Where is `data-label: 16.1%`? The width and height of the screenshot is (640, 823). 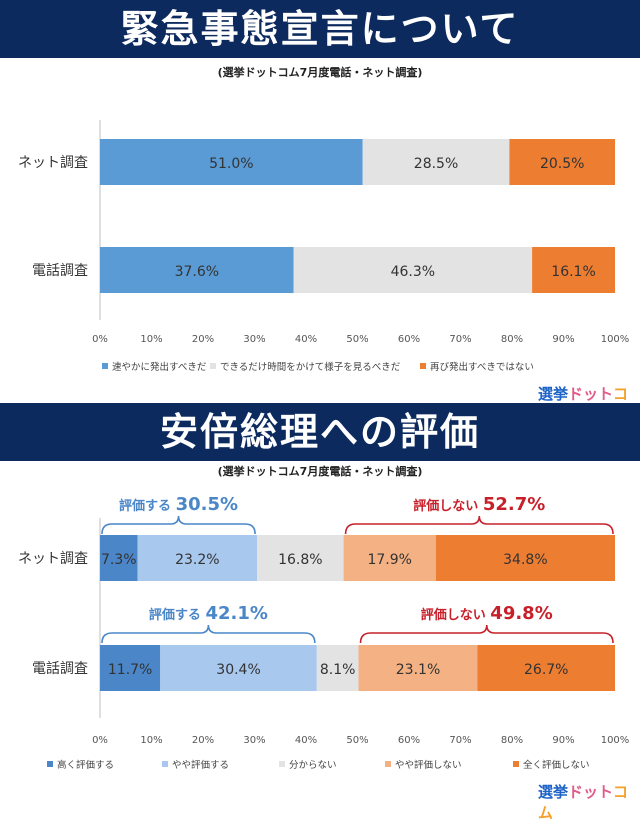
data-label: 16.1% is located at coordinates (573, 272).